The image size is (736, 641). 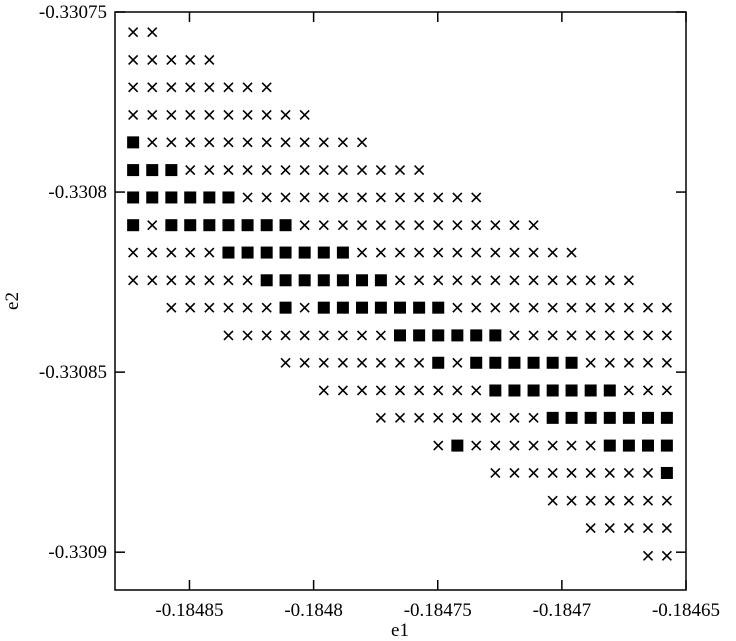 I want to click on x-tick-label: -0.1848, so click(x=313, y=610).